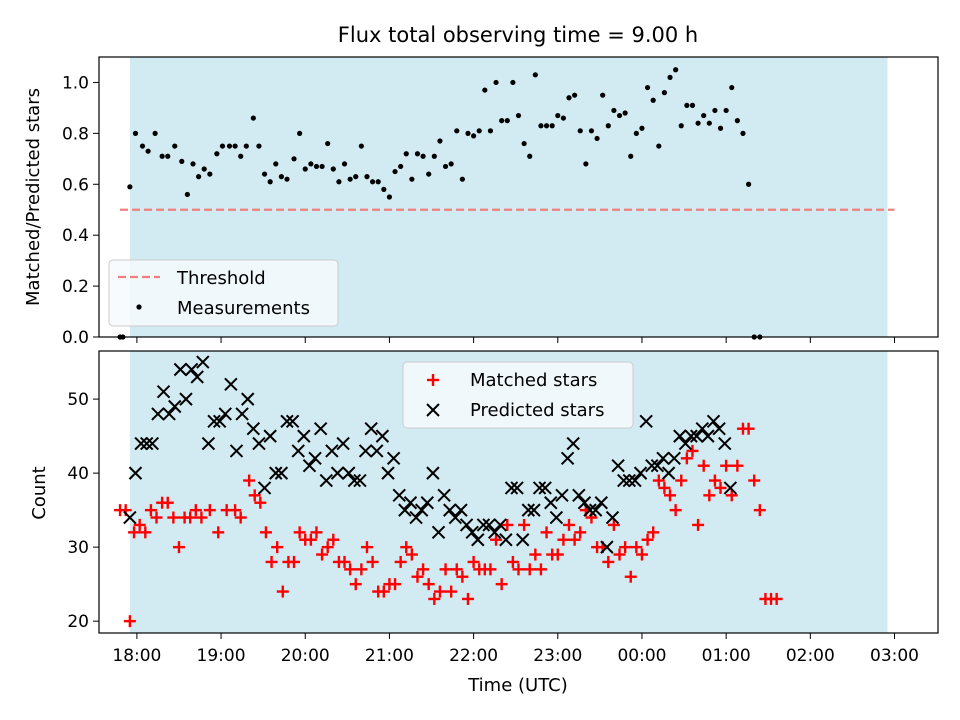 The image size is (960, 720). I want to click on matched-legend-swatch, so click(433, 380).